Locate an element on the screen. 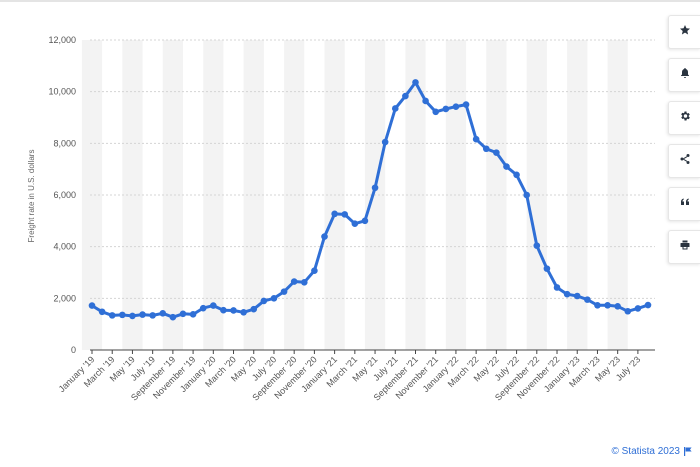 Image resolution: width=700 pixels, height=467 pixels. y-tick-label: 0 is located at coordinates (73, 350).